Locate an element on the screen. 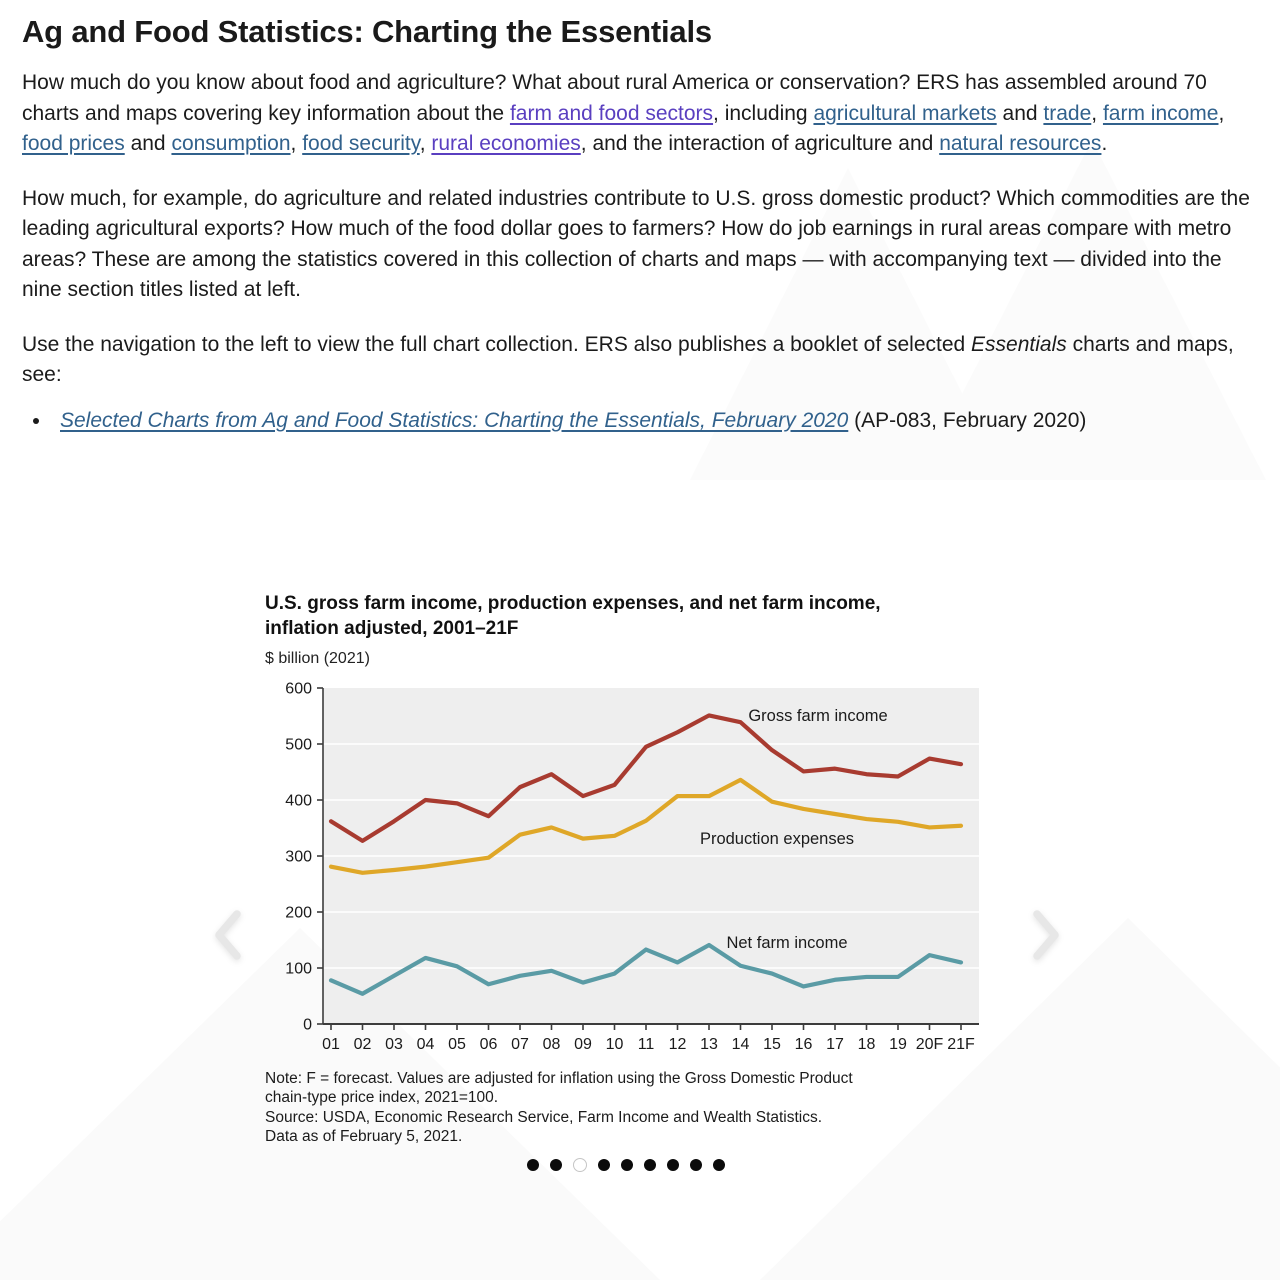 The height and width of the screenshot is (1280, 1280). x-tick-label: 14 is located at coordinates (741, 1044).